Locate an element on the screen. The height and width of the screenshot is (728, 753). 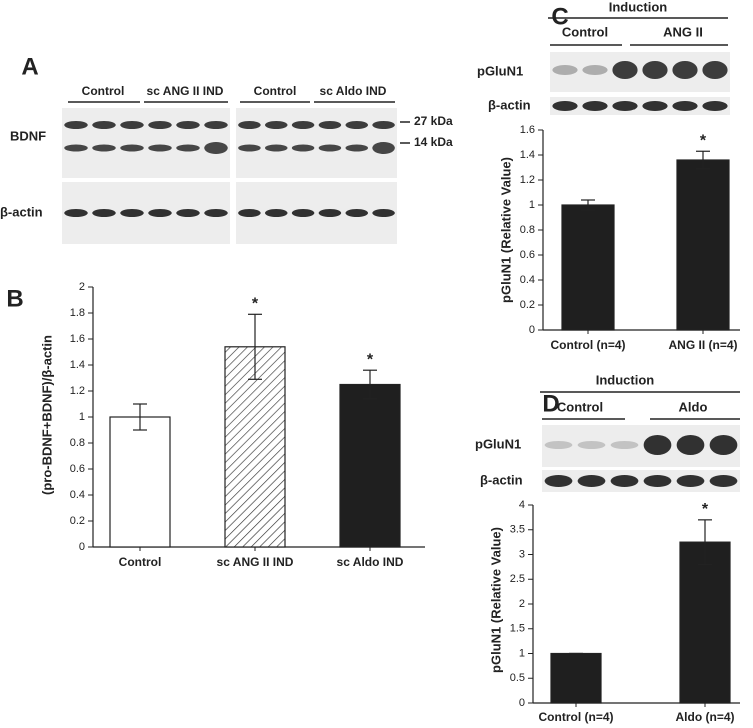
y-axis-label: (pro-BDNF+BDNF)/β-actin is located at coordinates (46, 415).